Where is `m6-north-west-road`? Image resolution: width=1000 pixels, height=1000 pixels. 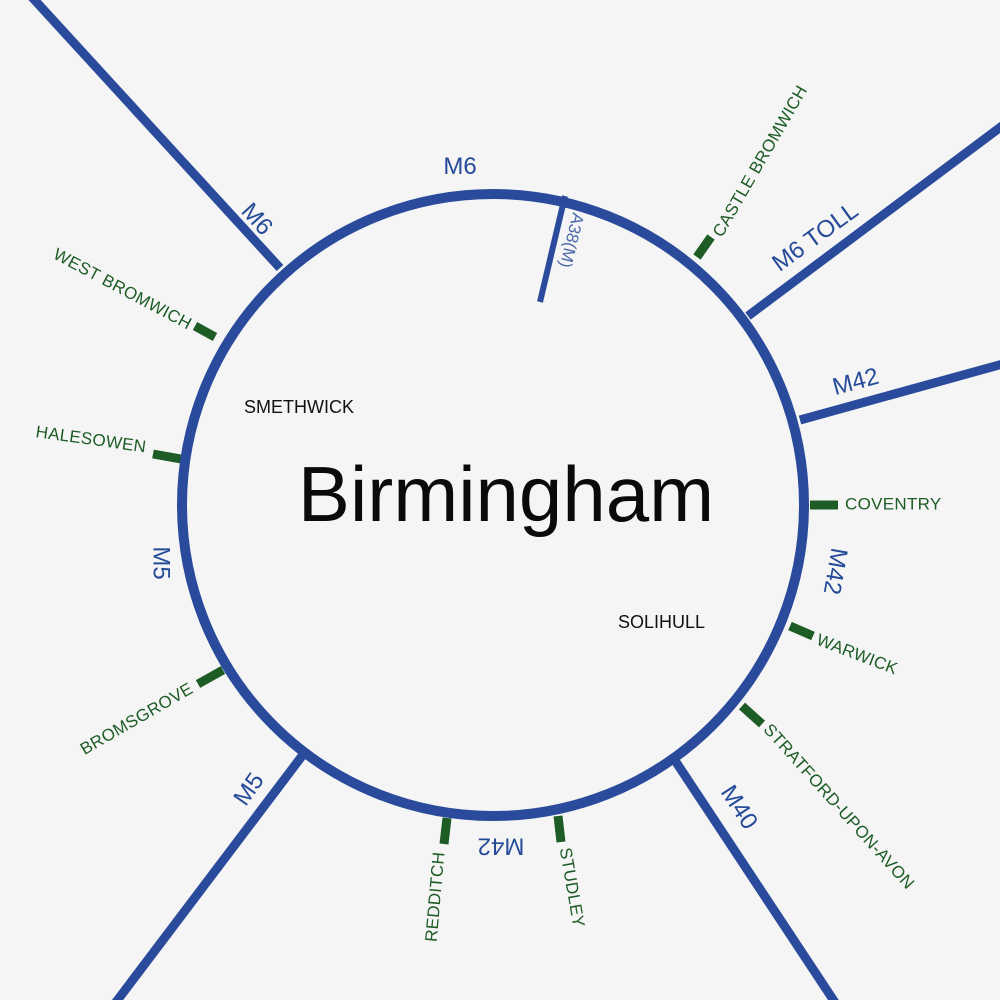 m6-north-west-road is located at coordinates (156, 136).